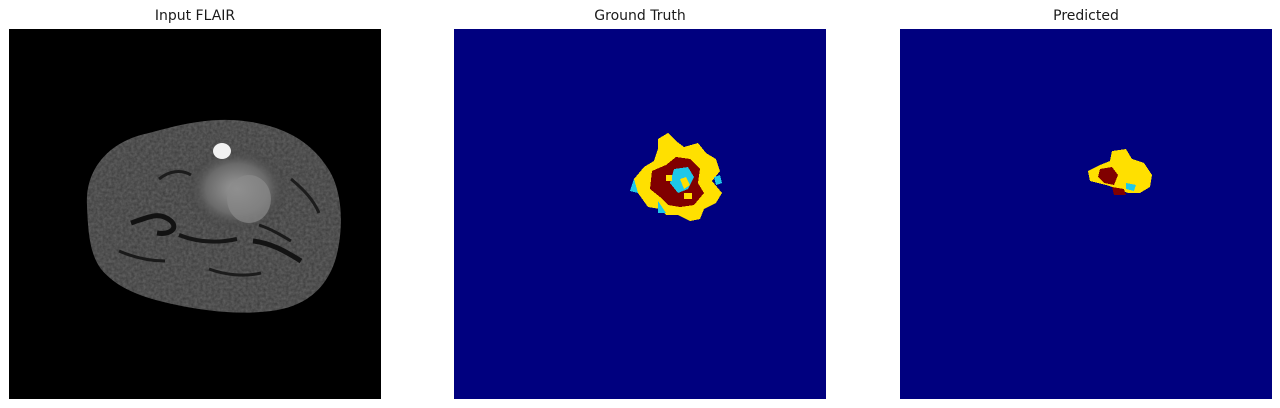 This screenshot has width=1280, height=408. What do you see at coordinates (1086, 16) in the screenshot?
I see `predicted-title: Predicted` at bounding box center [1086, 16].